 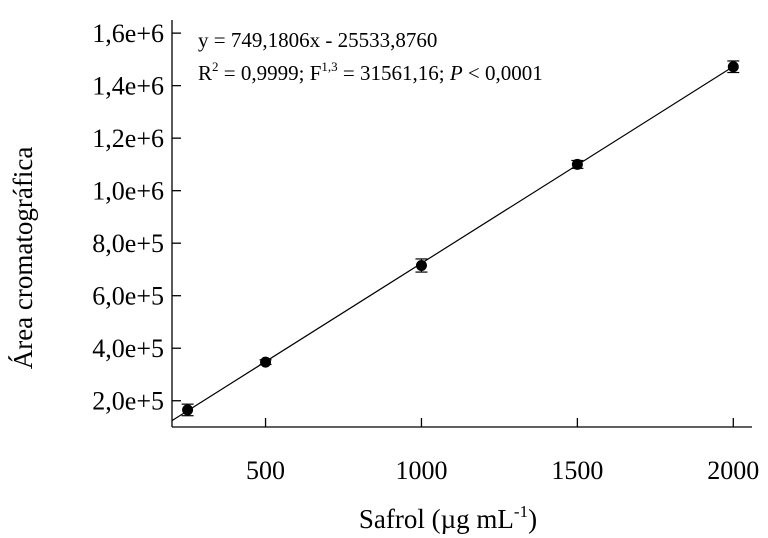 What do you see at coordinates (128, 243) in the screenshot?
I see `y-tick-label: 8,0e+5` at bounding box center [128, 243].